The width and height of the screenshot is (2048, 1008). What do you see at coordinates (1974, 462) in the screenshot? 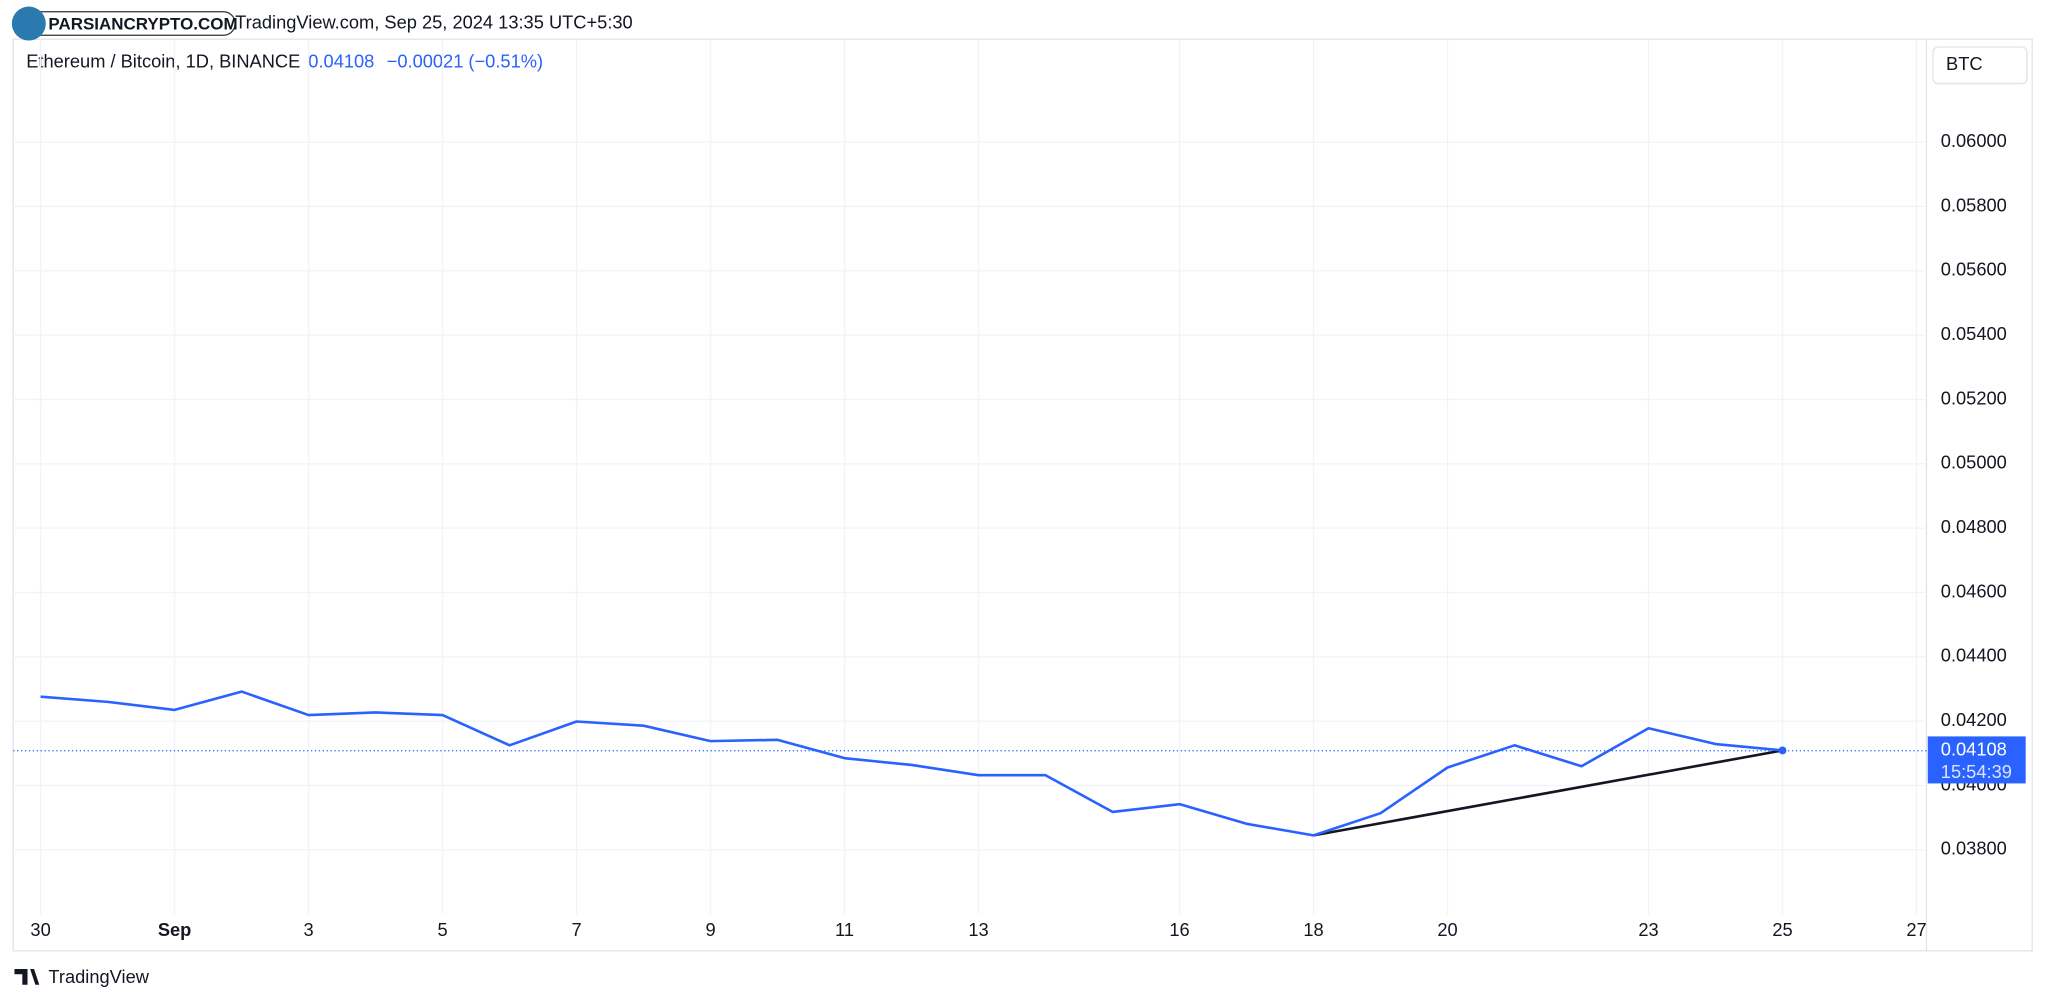
I see `y-tick-label: 0.05000` at bounding box center [1974, 462].